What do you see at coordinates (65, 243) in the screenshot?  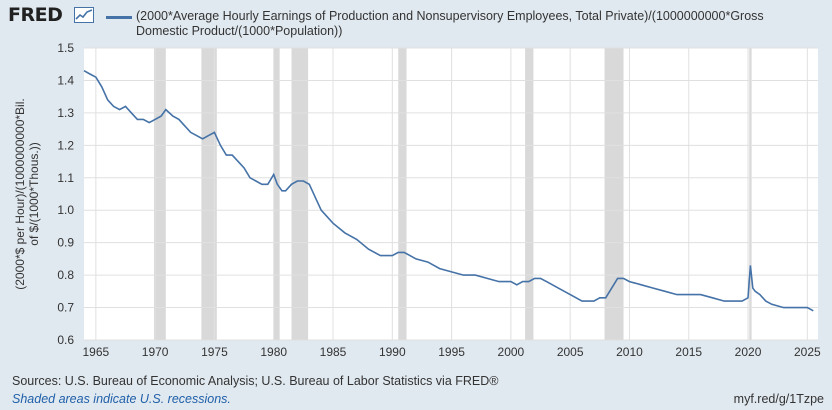 I see `y-tick-label: 0.9` at bounding box center [65, 243].